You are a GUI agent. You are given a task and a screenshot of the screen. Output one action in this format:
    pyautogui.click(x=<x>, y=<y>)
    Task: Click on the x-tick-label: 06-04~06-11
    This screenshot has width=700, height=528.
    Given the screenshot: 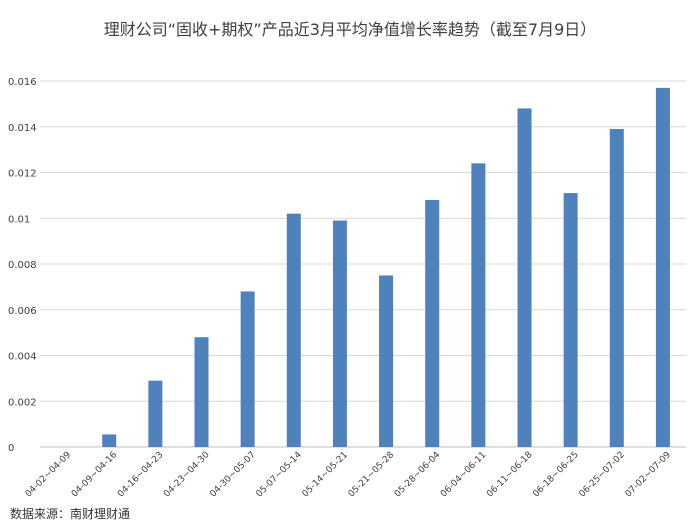 What is the action you would take?
    pyautogui.click(x=463, y=474)
    